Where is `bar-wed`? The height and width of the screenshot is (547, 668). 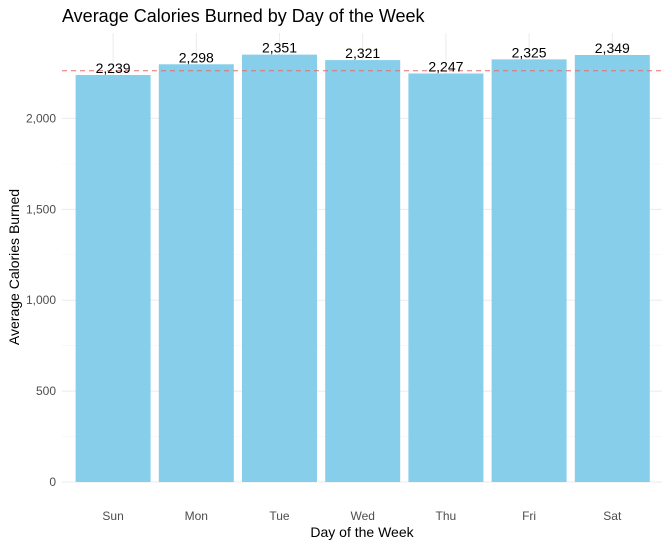 bar-wed is located at coordinates (363, 271).